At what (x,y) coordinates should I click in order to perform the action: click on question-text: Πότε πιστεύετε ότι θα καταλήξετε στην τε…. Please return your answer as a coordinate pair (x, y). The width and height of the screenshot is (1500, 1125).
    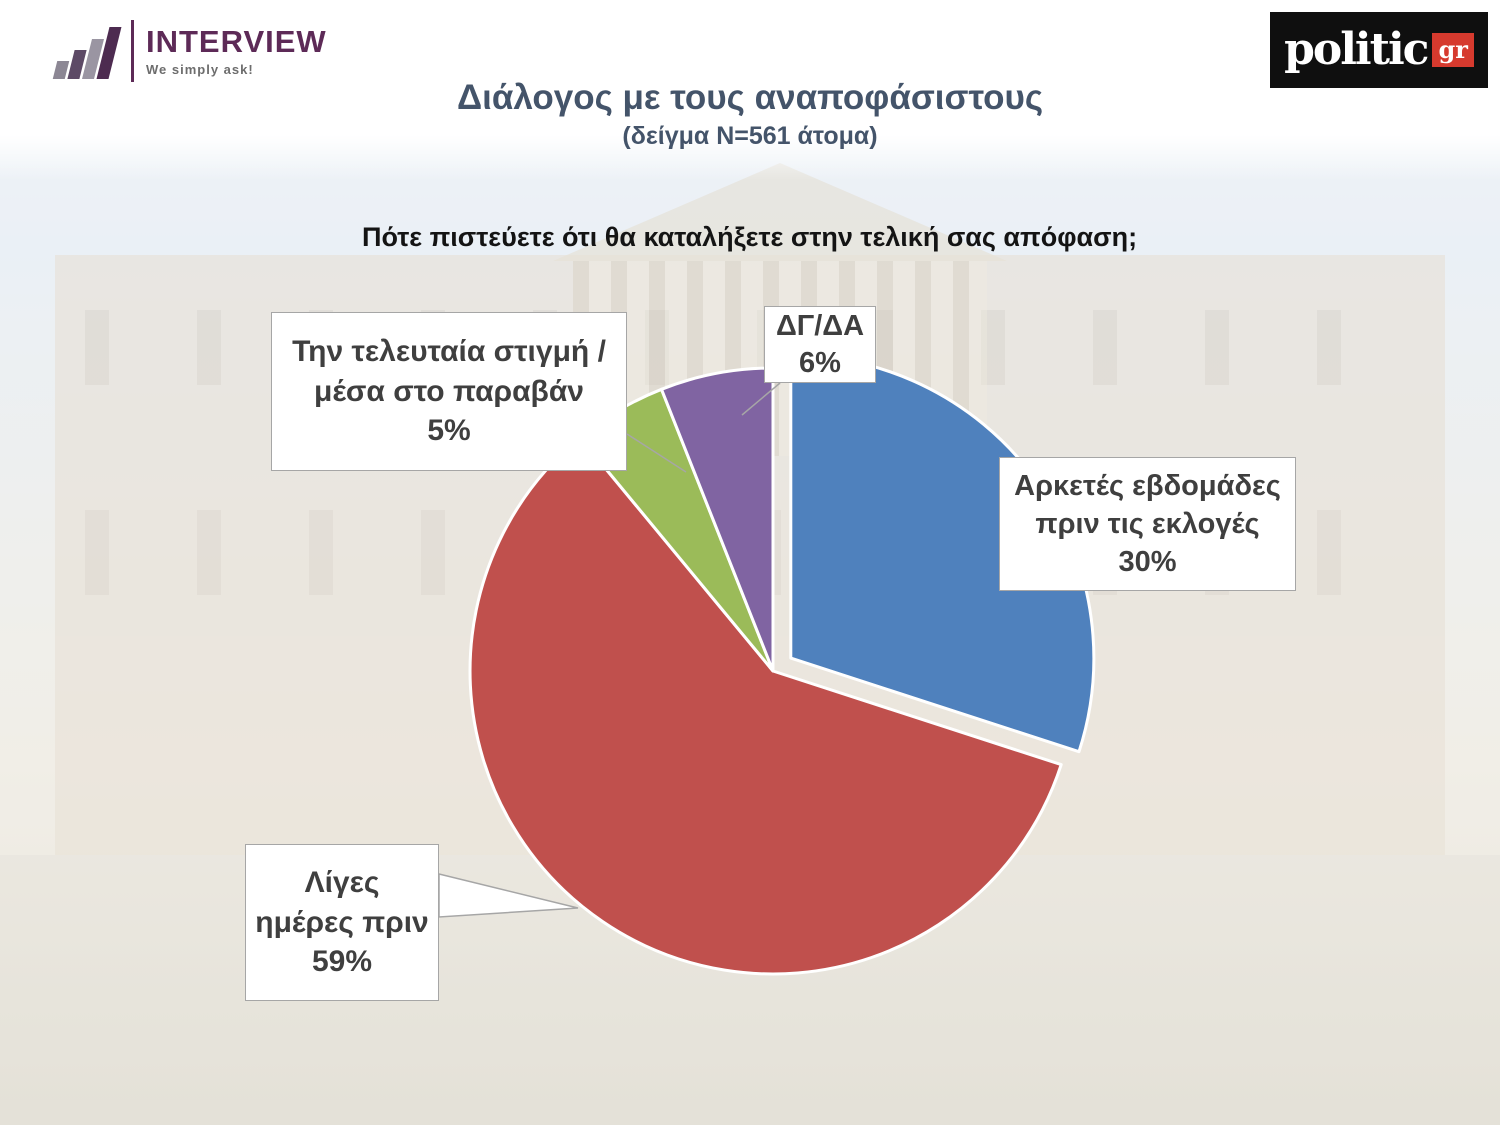
    Looking at the image, I should click on (750, 237).